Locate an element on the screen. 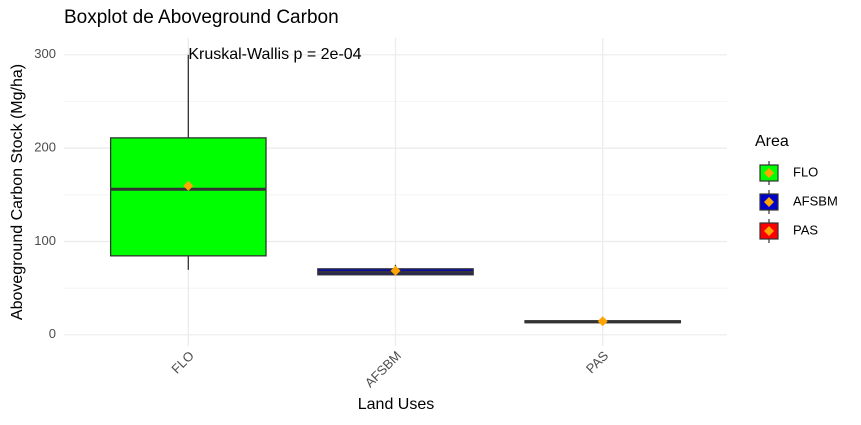 The height and width of the screenshot is (425, 861). box is located at coordinates (188, 197).